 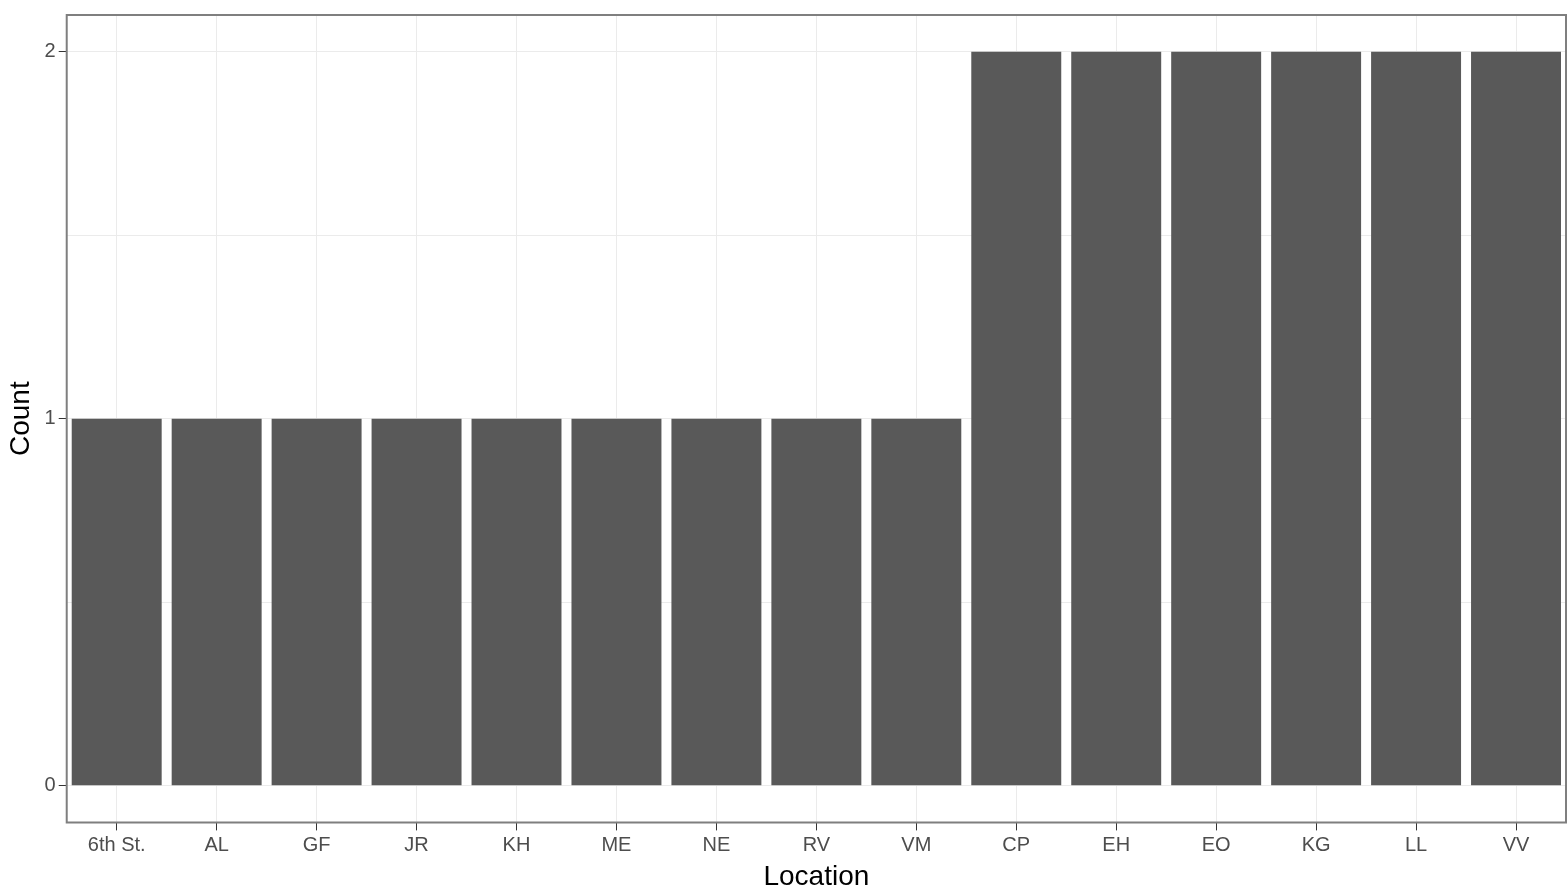 What do you see at coordinates (1316, 843) in the screenshot?
I see `x-tick-label: KG` at bounding box center [1316, 843].